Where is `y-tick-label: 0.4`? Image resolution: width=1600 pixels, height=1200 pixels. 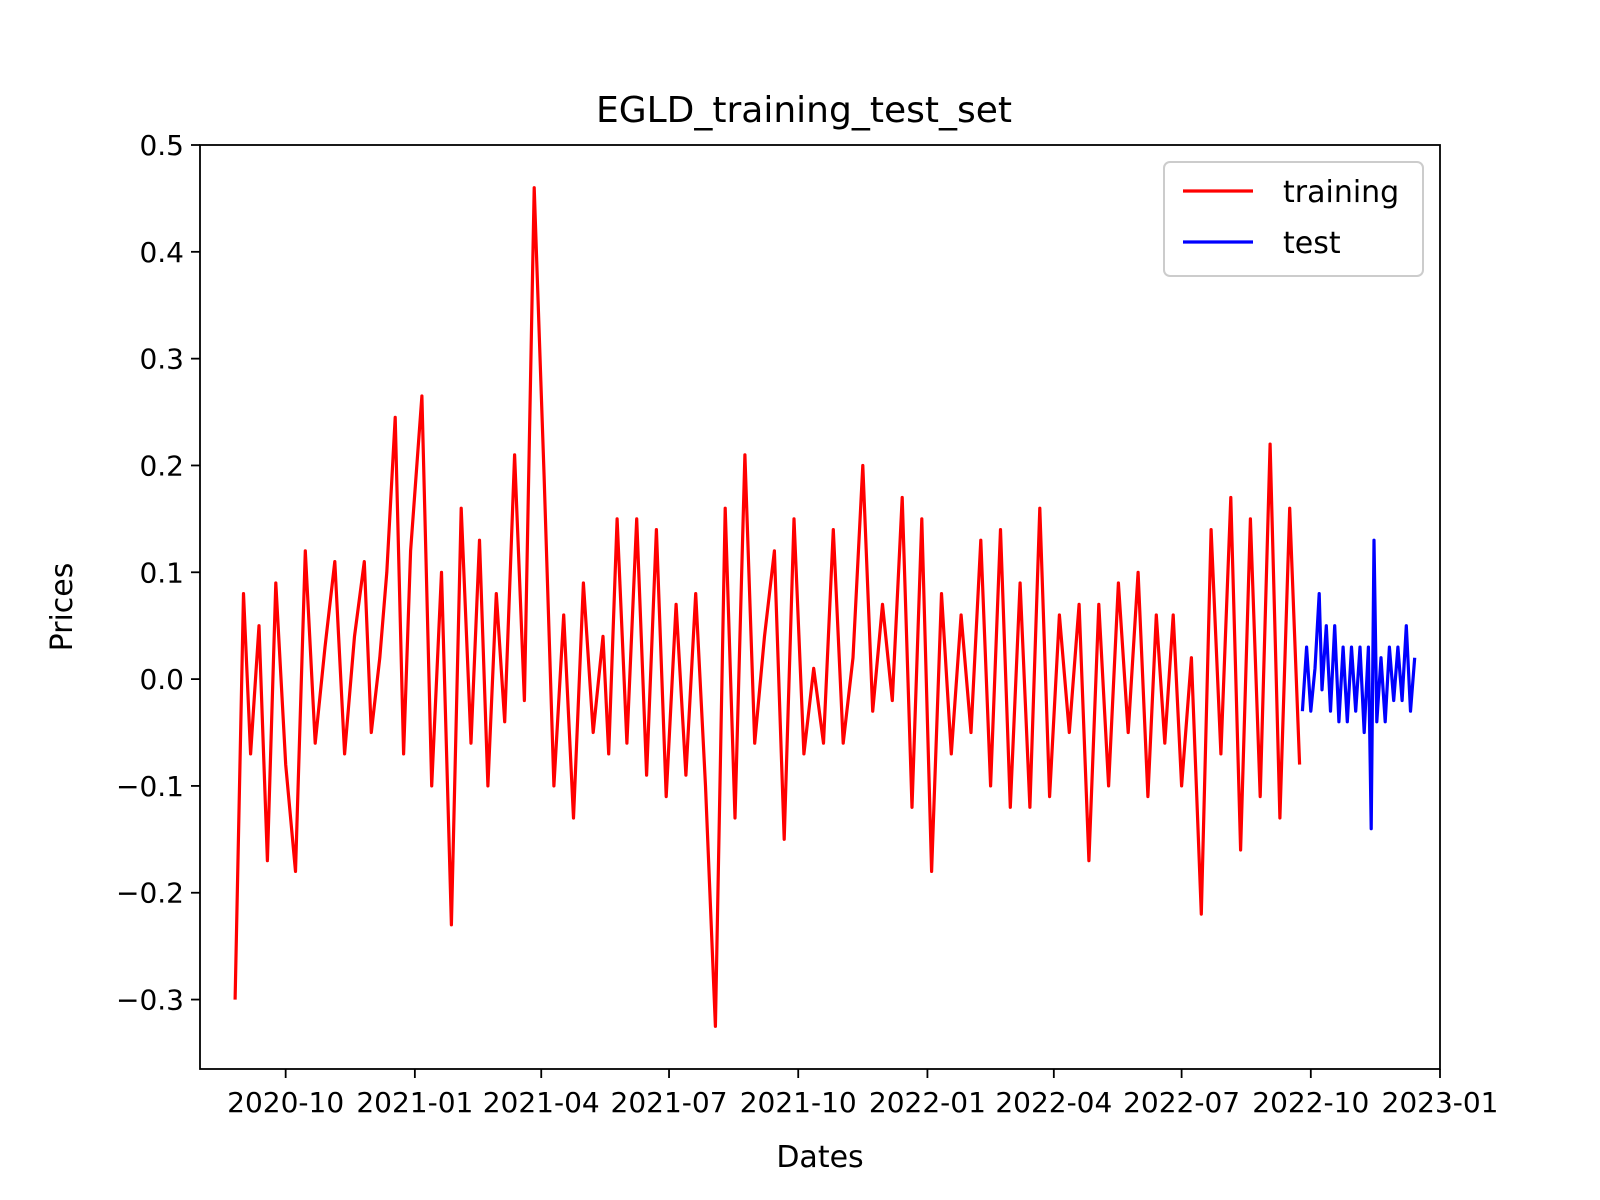 y-tick-label: 0.4 is located at coordinates (161, 252).